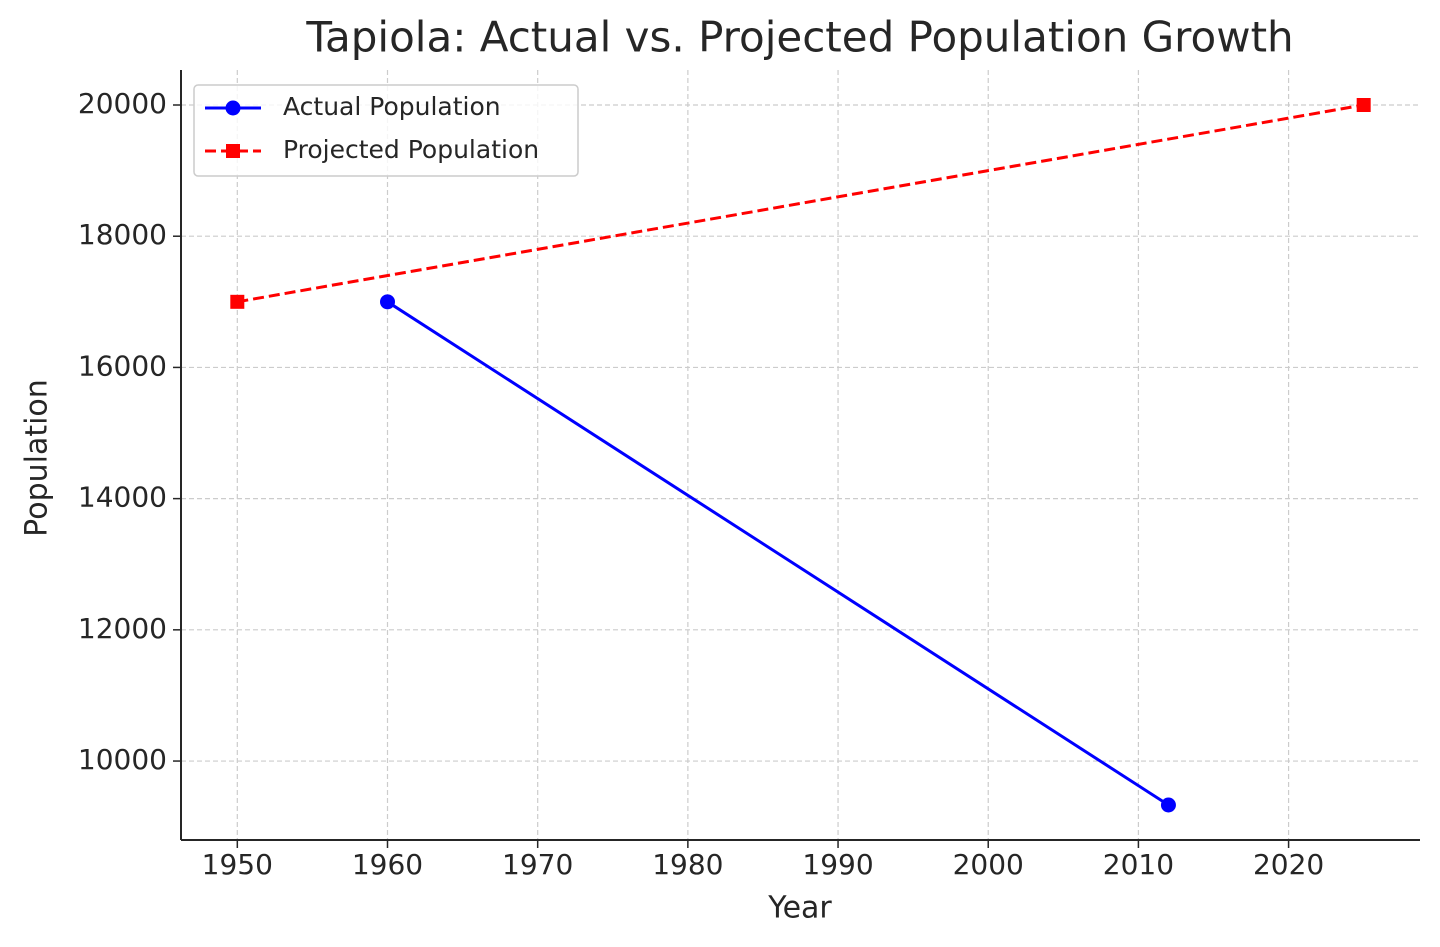 The width and height of the screenshot is (1440, 947). What do you see at coordinates (988, 864) in the screenshot?
I see `x-tick-label: 2000` at bounding box center [988, 864].